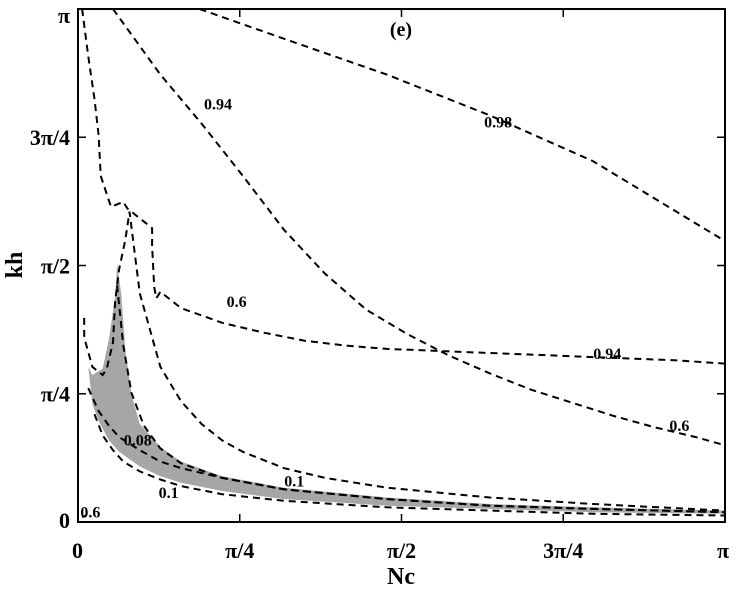 This screenshot has height=589, width=740. Describe the element at coordinates (138, 441) in the screenshot. I see `contour-label-6: 0.08` at that location.